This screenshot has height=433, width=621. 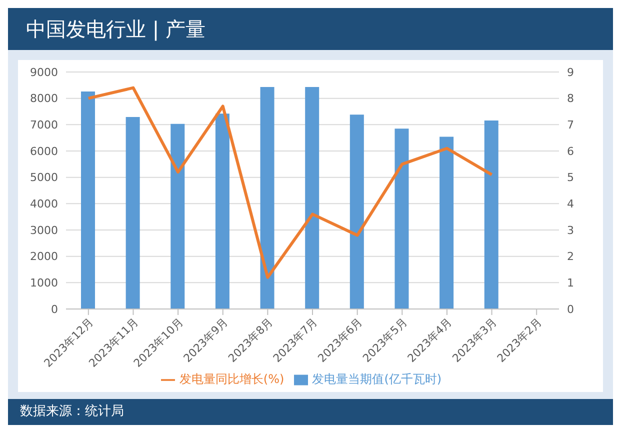 I want to click on y2-tick-label: 1, so click(x=570, y=283).